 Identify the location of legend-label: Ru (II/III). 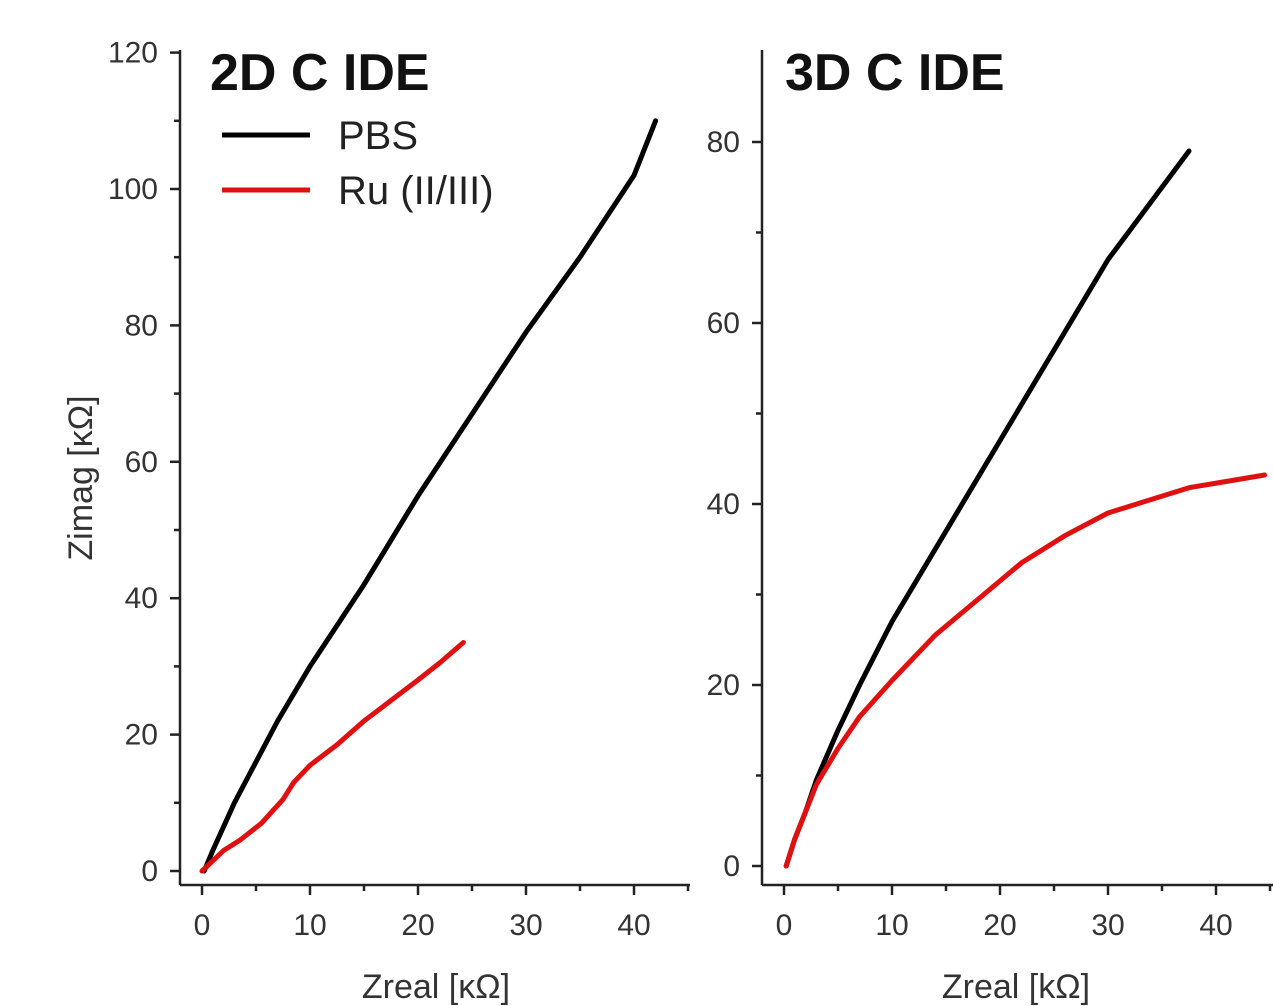
(416, 191).